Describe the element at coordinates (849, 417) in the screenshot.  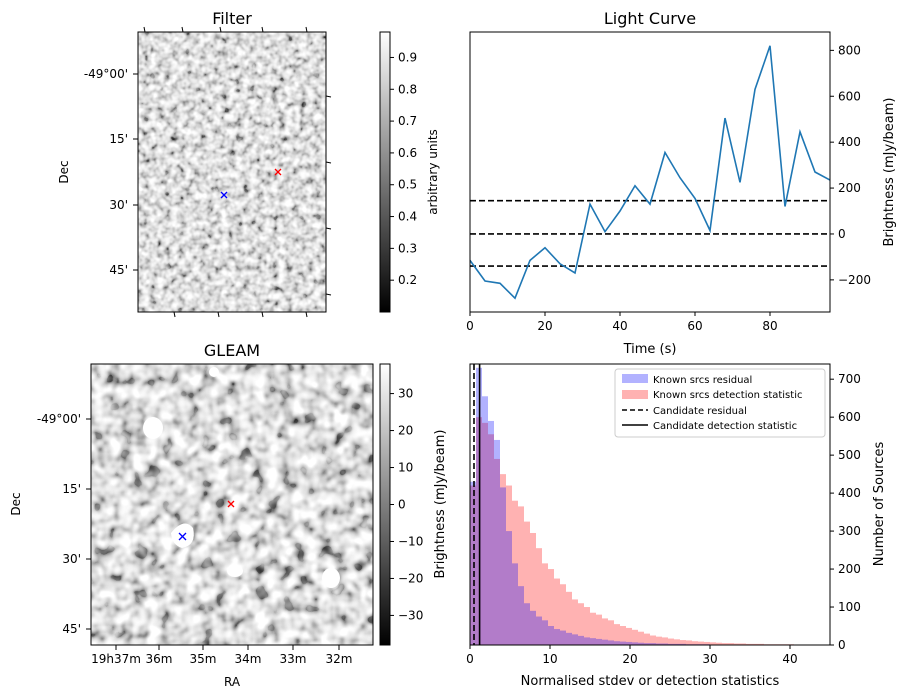
I see `histogram-y-tick-label: 600` at that location.